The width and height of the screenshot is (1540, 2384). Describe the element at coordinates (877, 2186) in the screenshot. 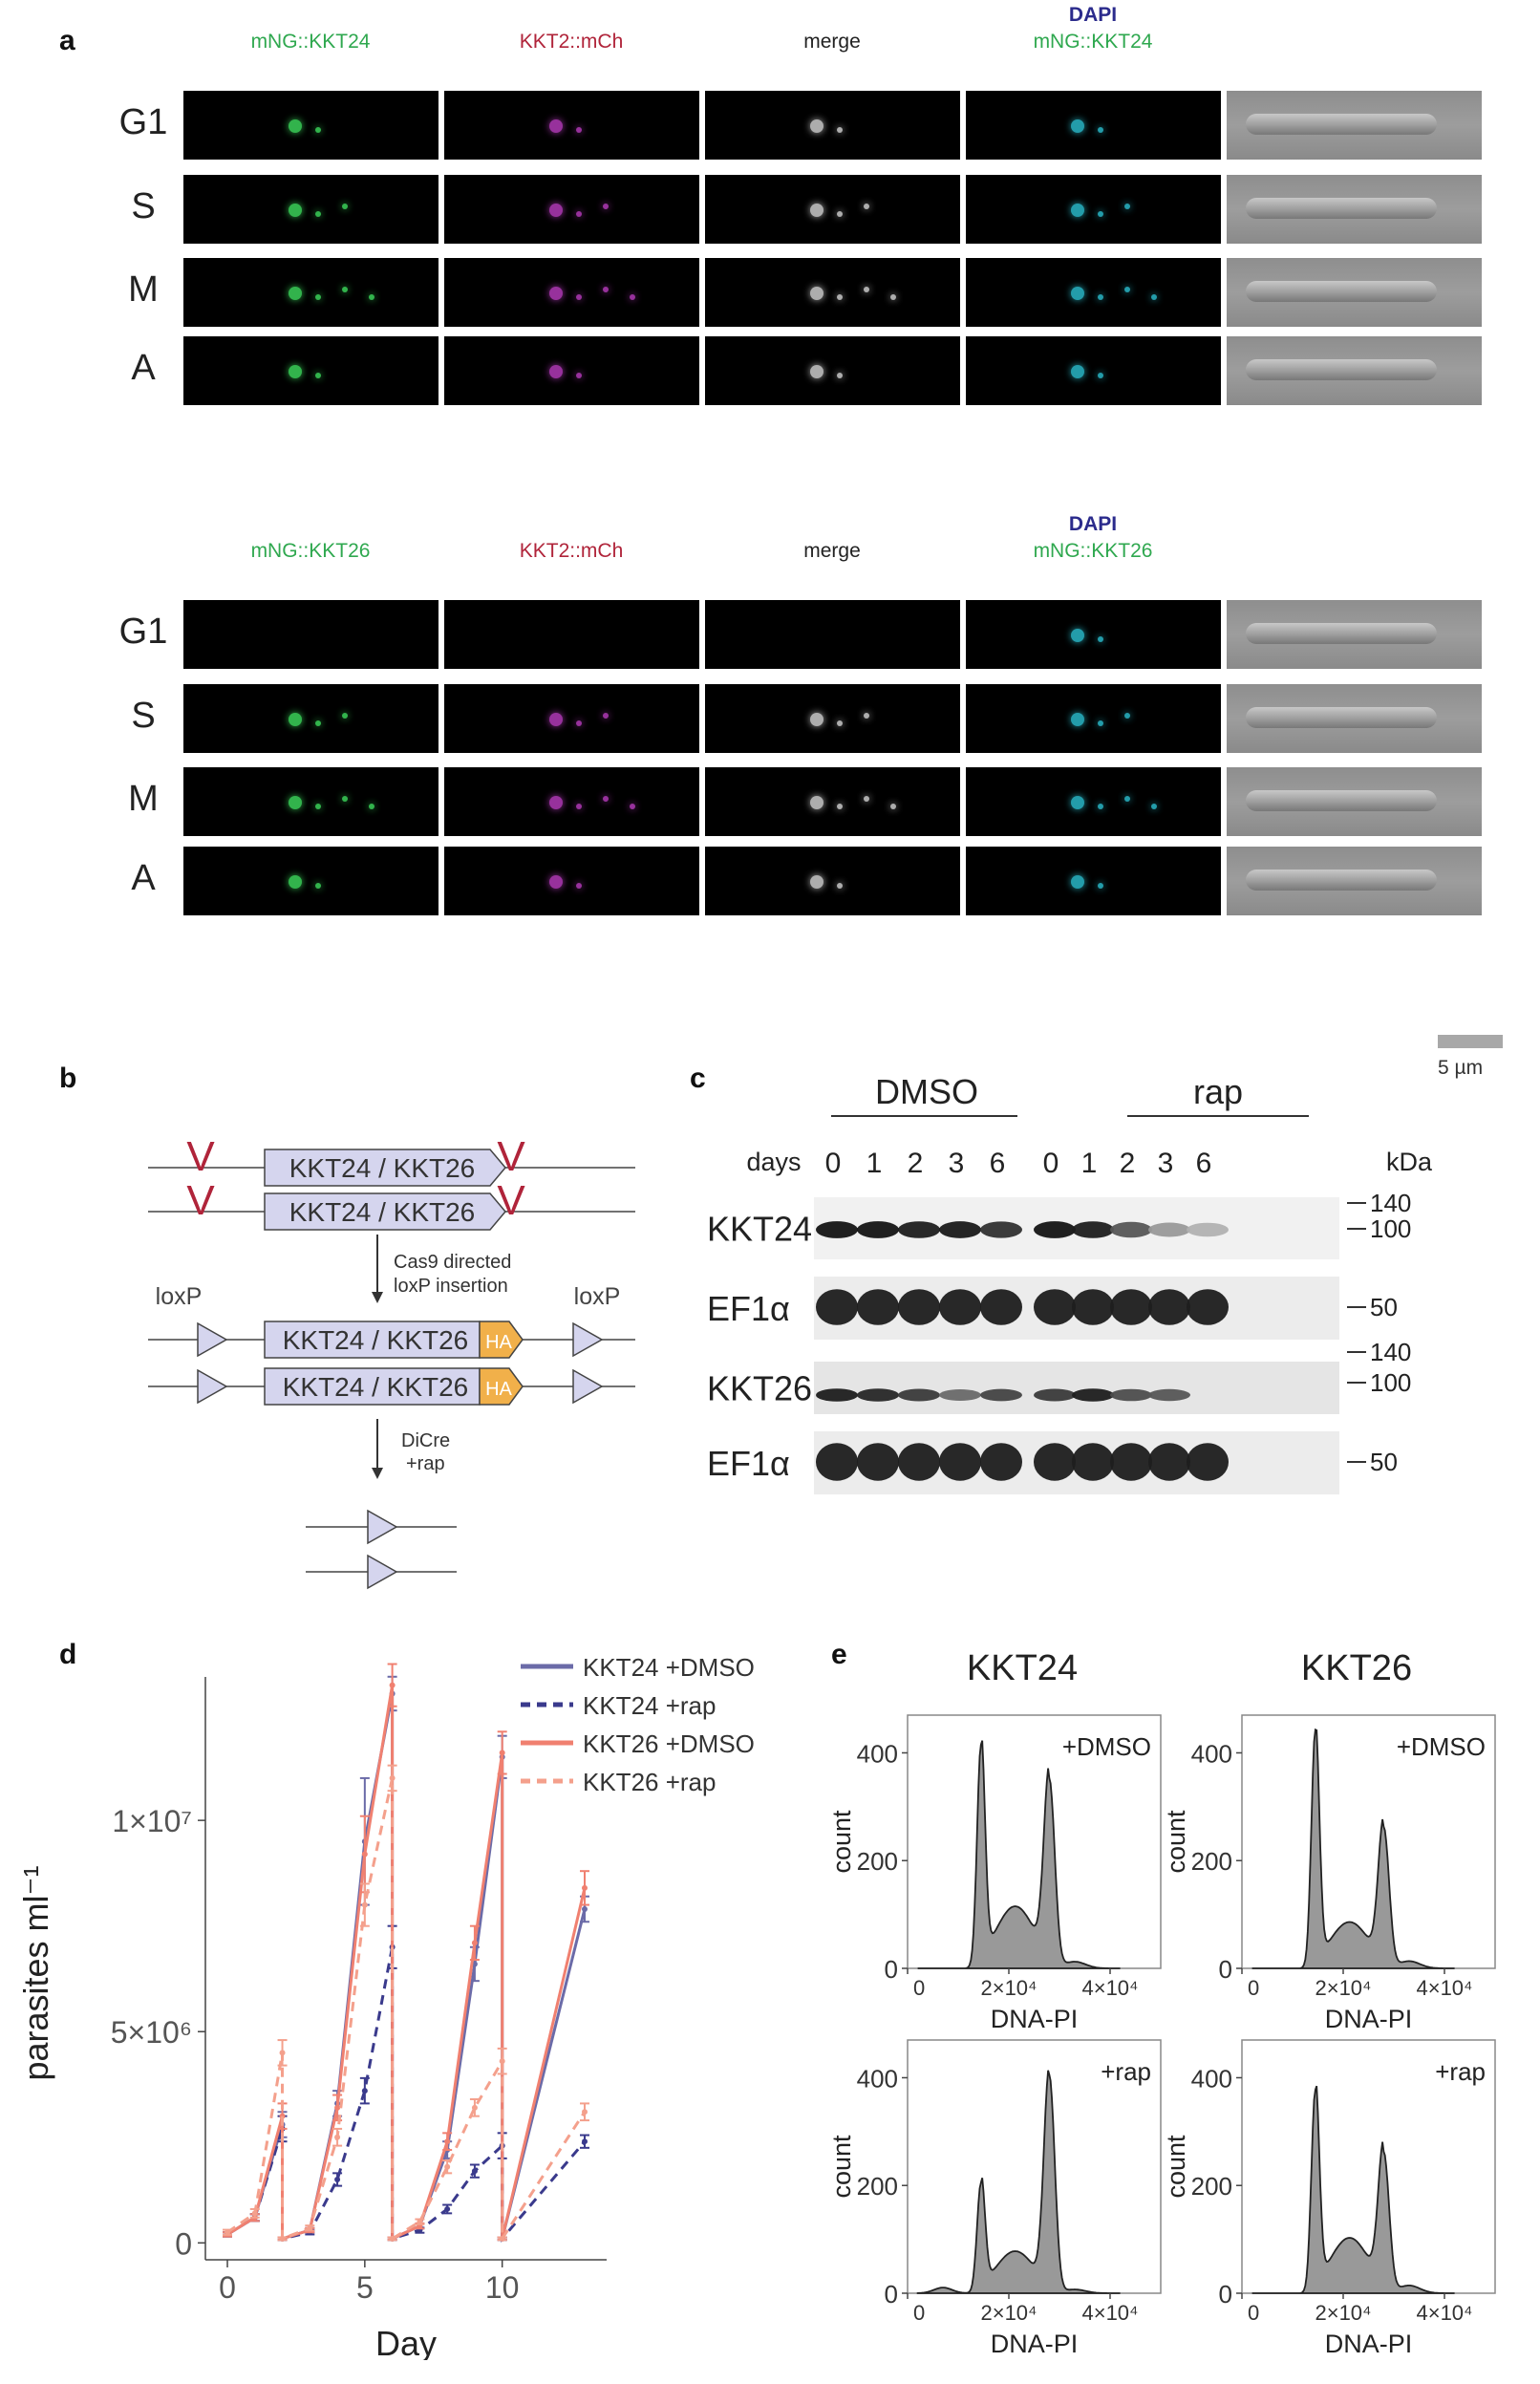

I see `y-tick-label: 200` at that location.